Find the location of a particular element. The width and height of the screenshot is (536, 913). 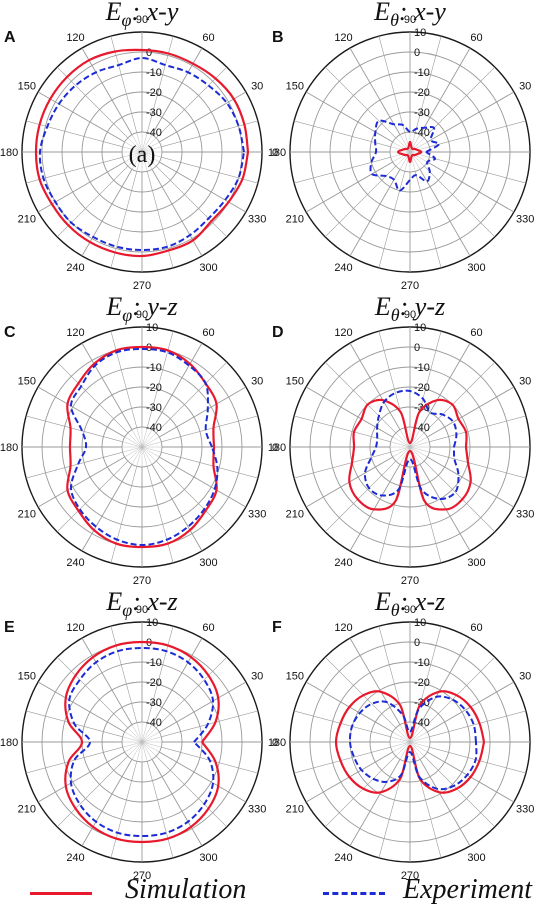

angle-tick-label: 30 is located at coordinates (525, 87).